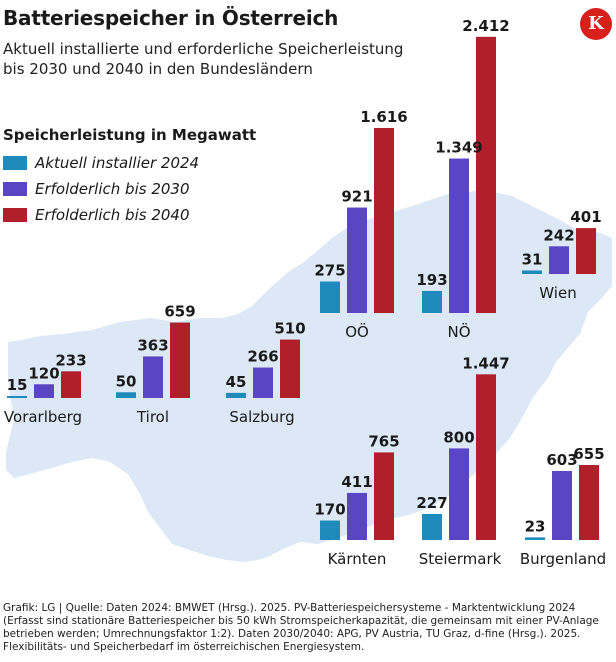  Describe the element at coordinates (356, 197) in the screenshot. I see `value-label-ooe-2030: 921` at that location.